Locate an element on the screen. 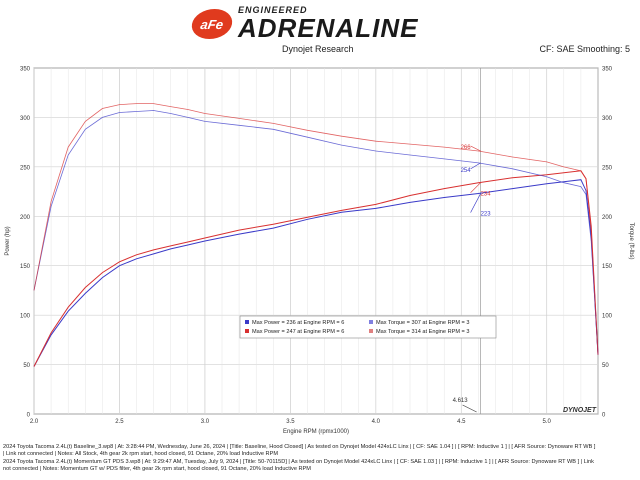 The width and height of the screenshot is (640, 480). brand-logo: aFe ENGINEERED ADRENALINE is located at coordinates (304, 24).